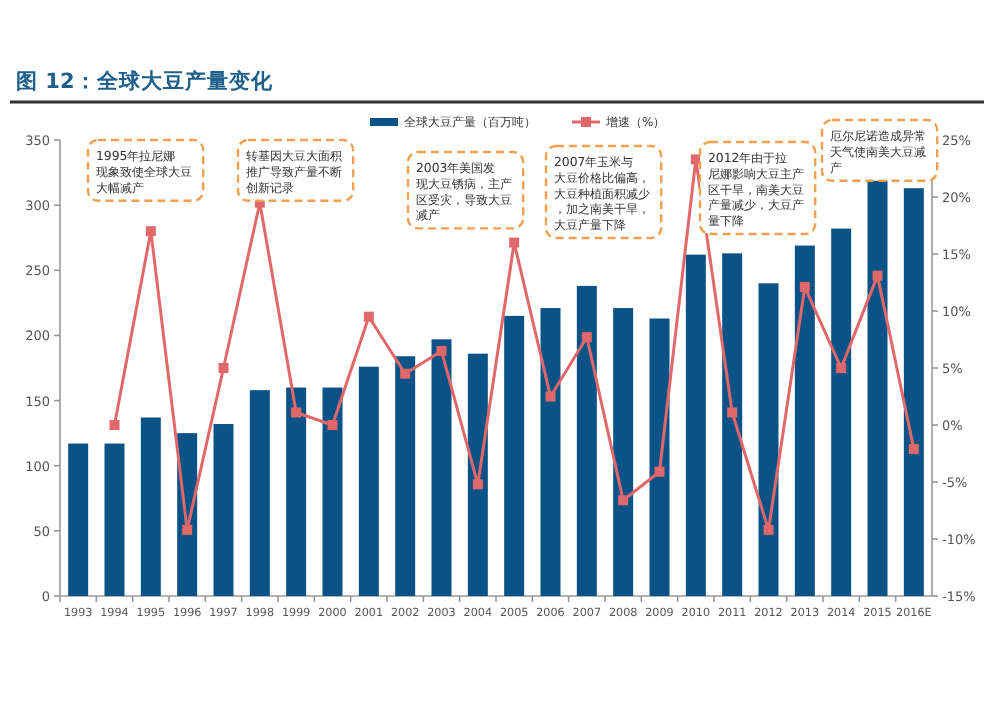 The image size is (1000, 724). Describe the element at coordinates (145, 81) in the screenshot. I see `chart-title: 图 12：全球大豆产量变化` at that location.